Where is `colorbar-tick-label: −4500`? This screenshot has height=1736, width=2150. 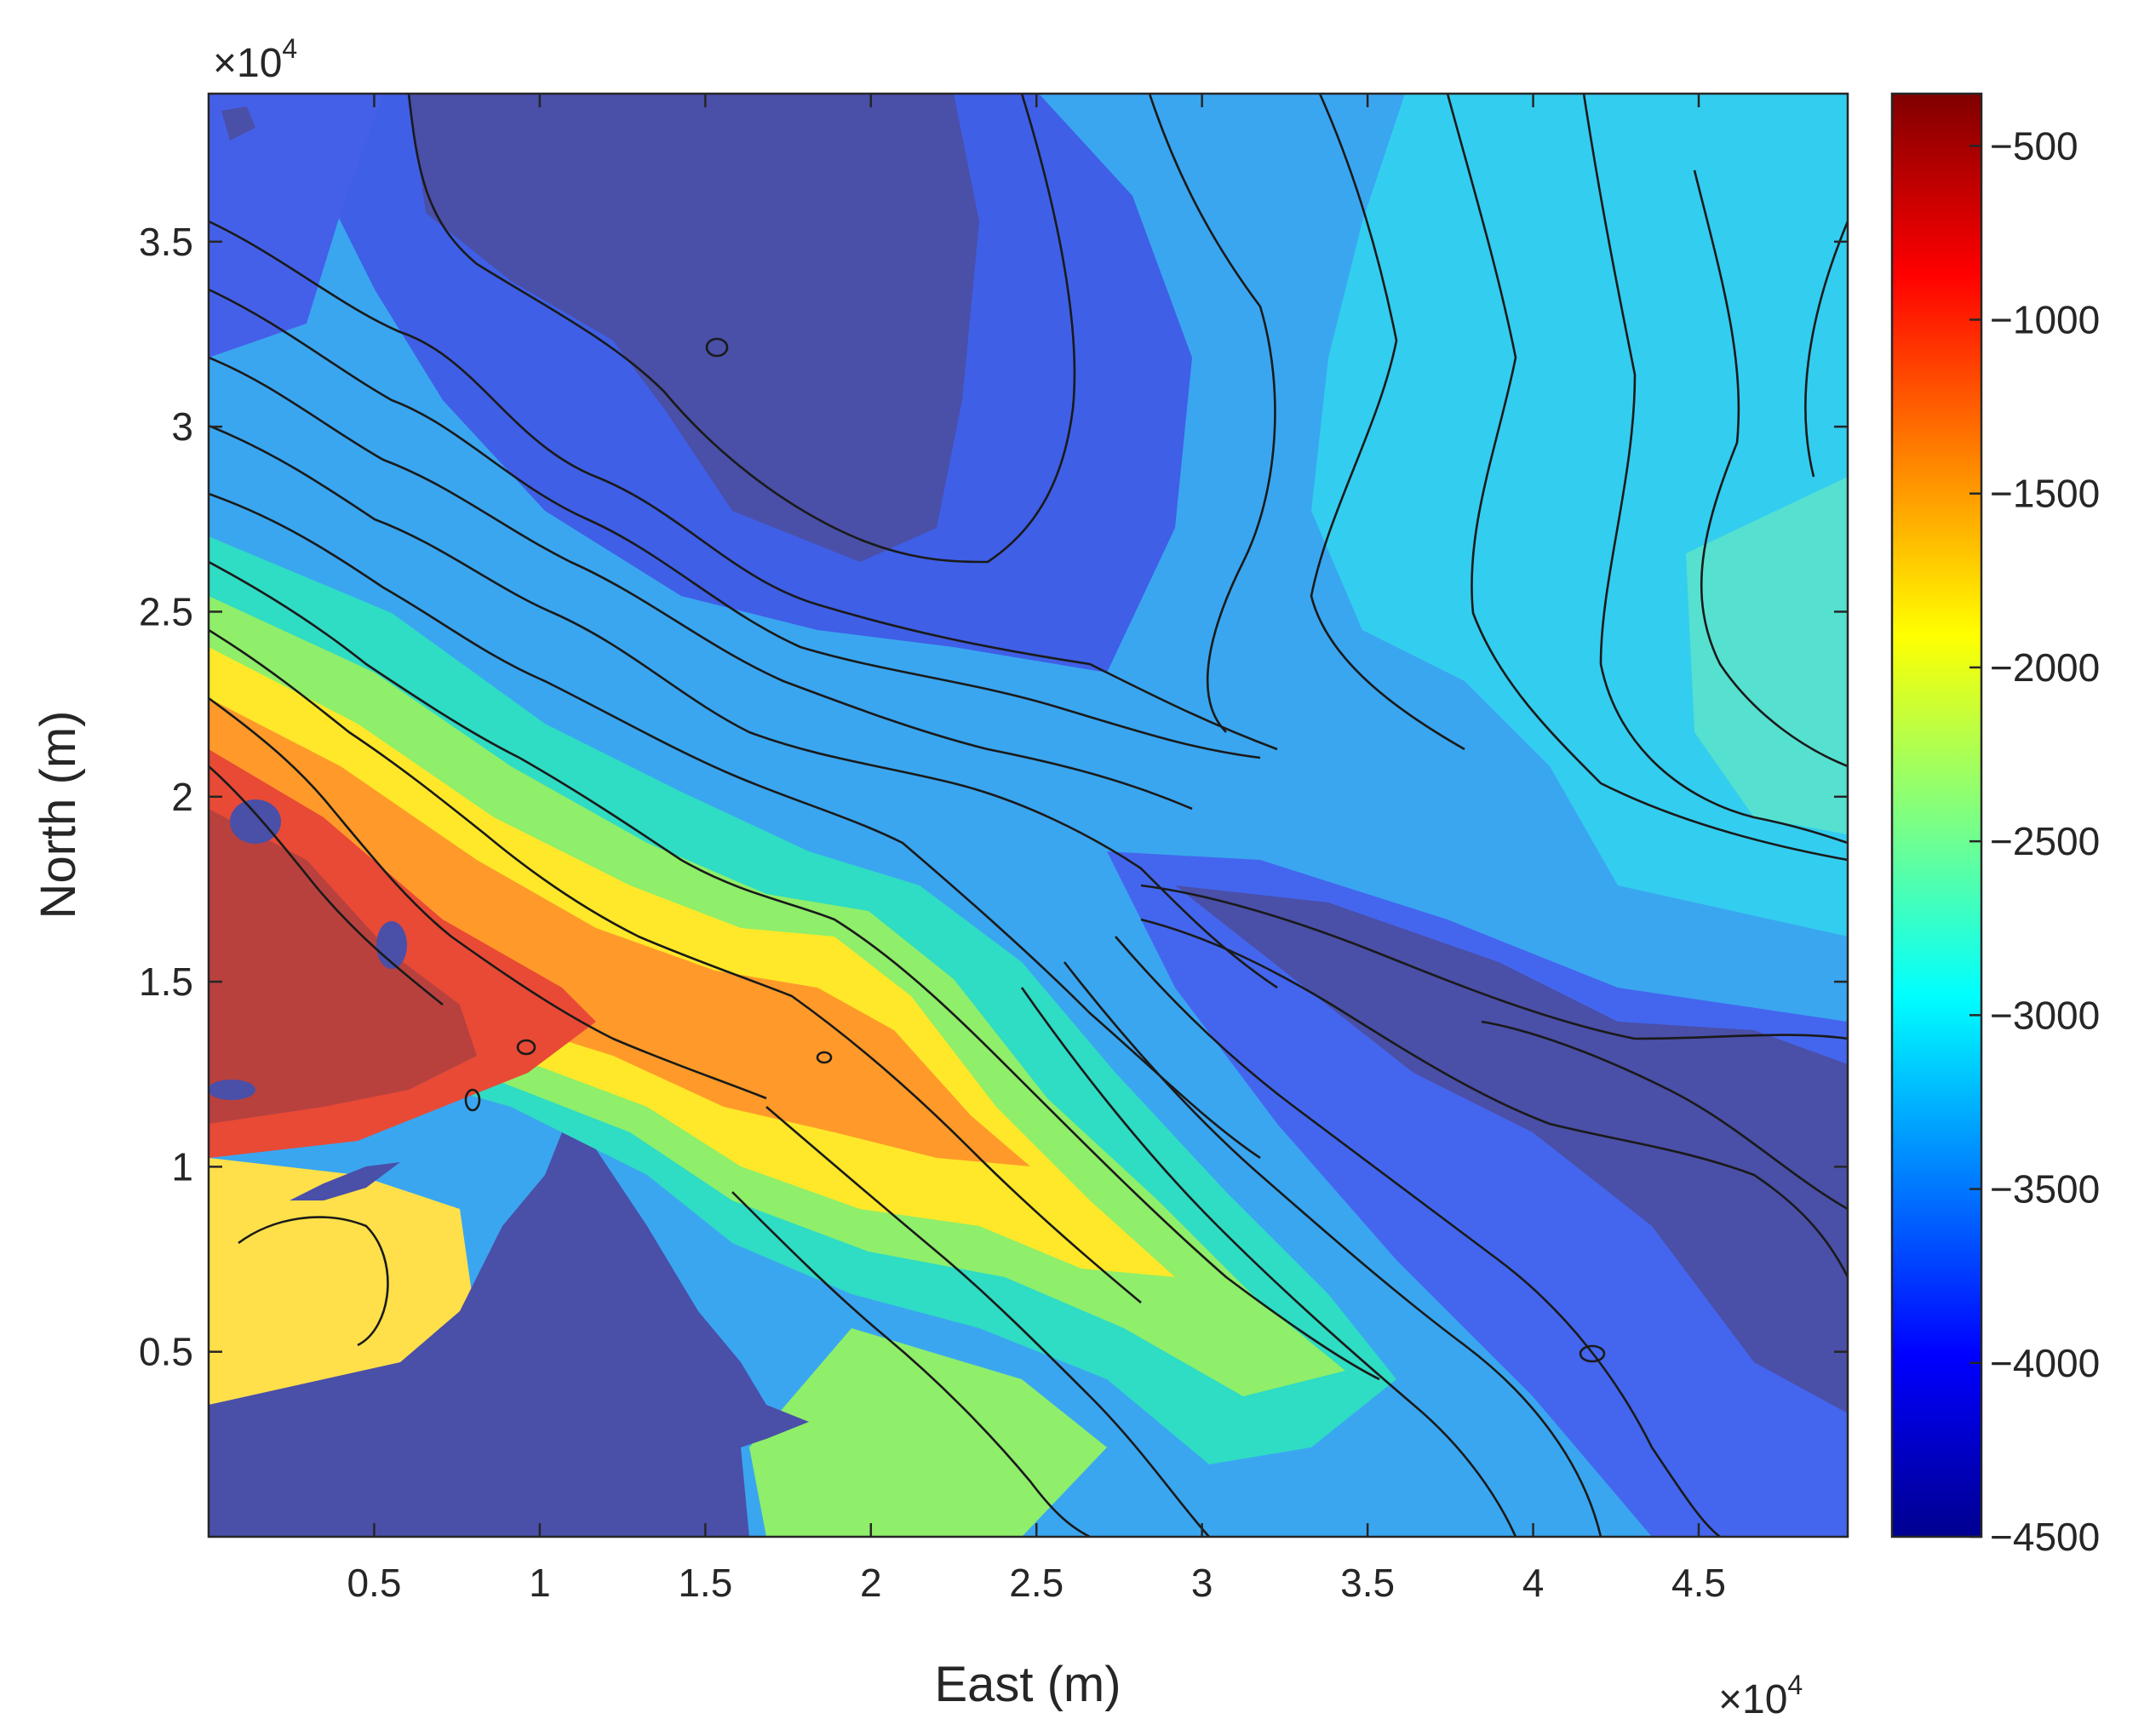
colorbar-tick-label: −4500 is located at coordinates (2045, 1537).